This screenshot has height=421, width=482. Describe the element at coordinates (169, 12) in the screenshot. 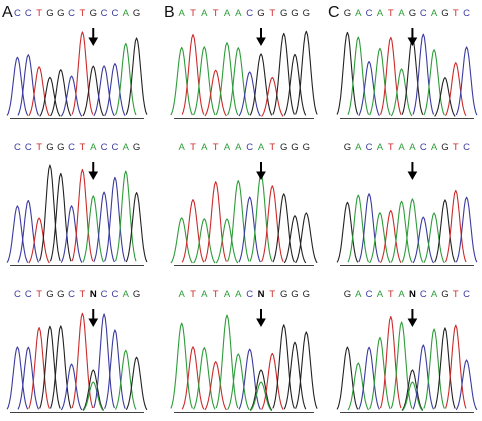

I see `panel-label-b: B` at that location.